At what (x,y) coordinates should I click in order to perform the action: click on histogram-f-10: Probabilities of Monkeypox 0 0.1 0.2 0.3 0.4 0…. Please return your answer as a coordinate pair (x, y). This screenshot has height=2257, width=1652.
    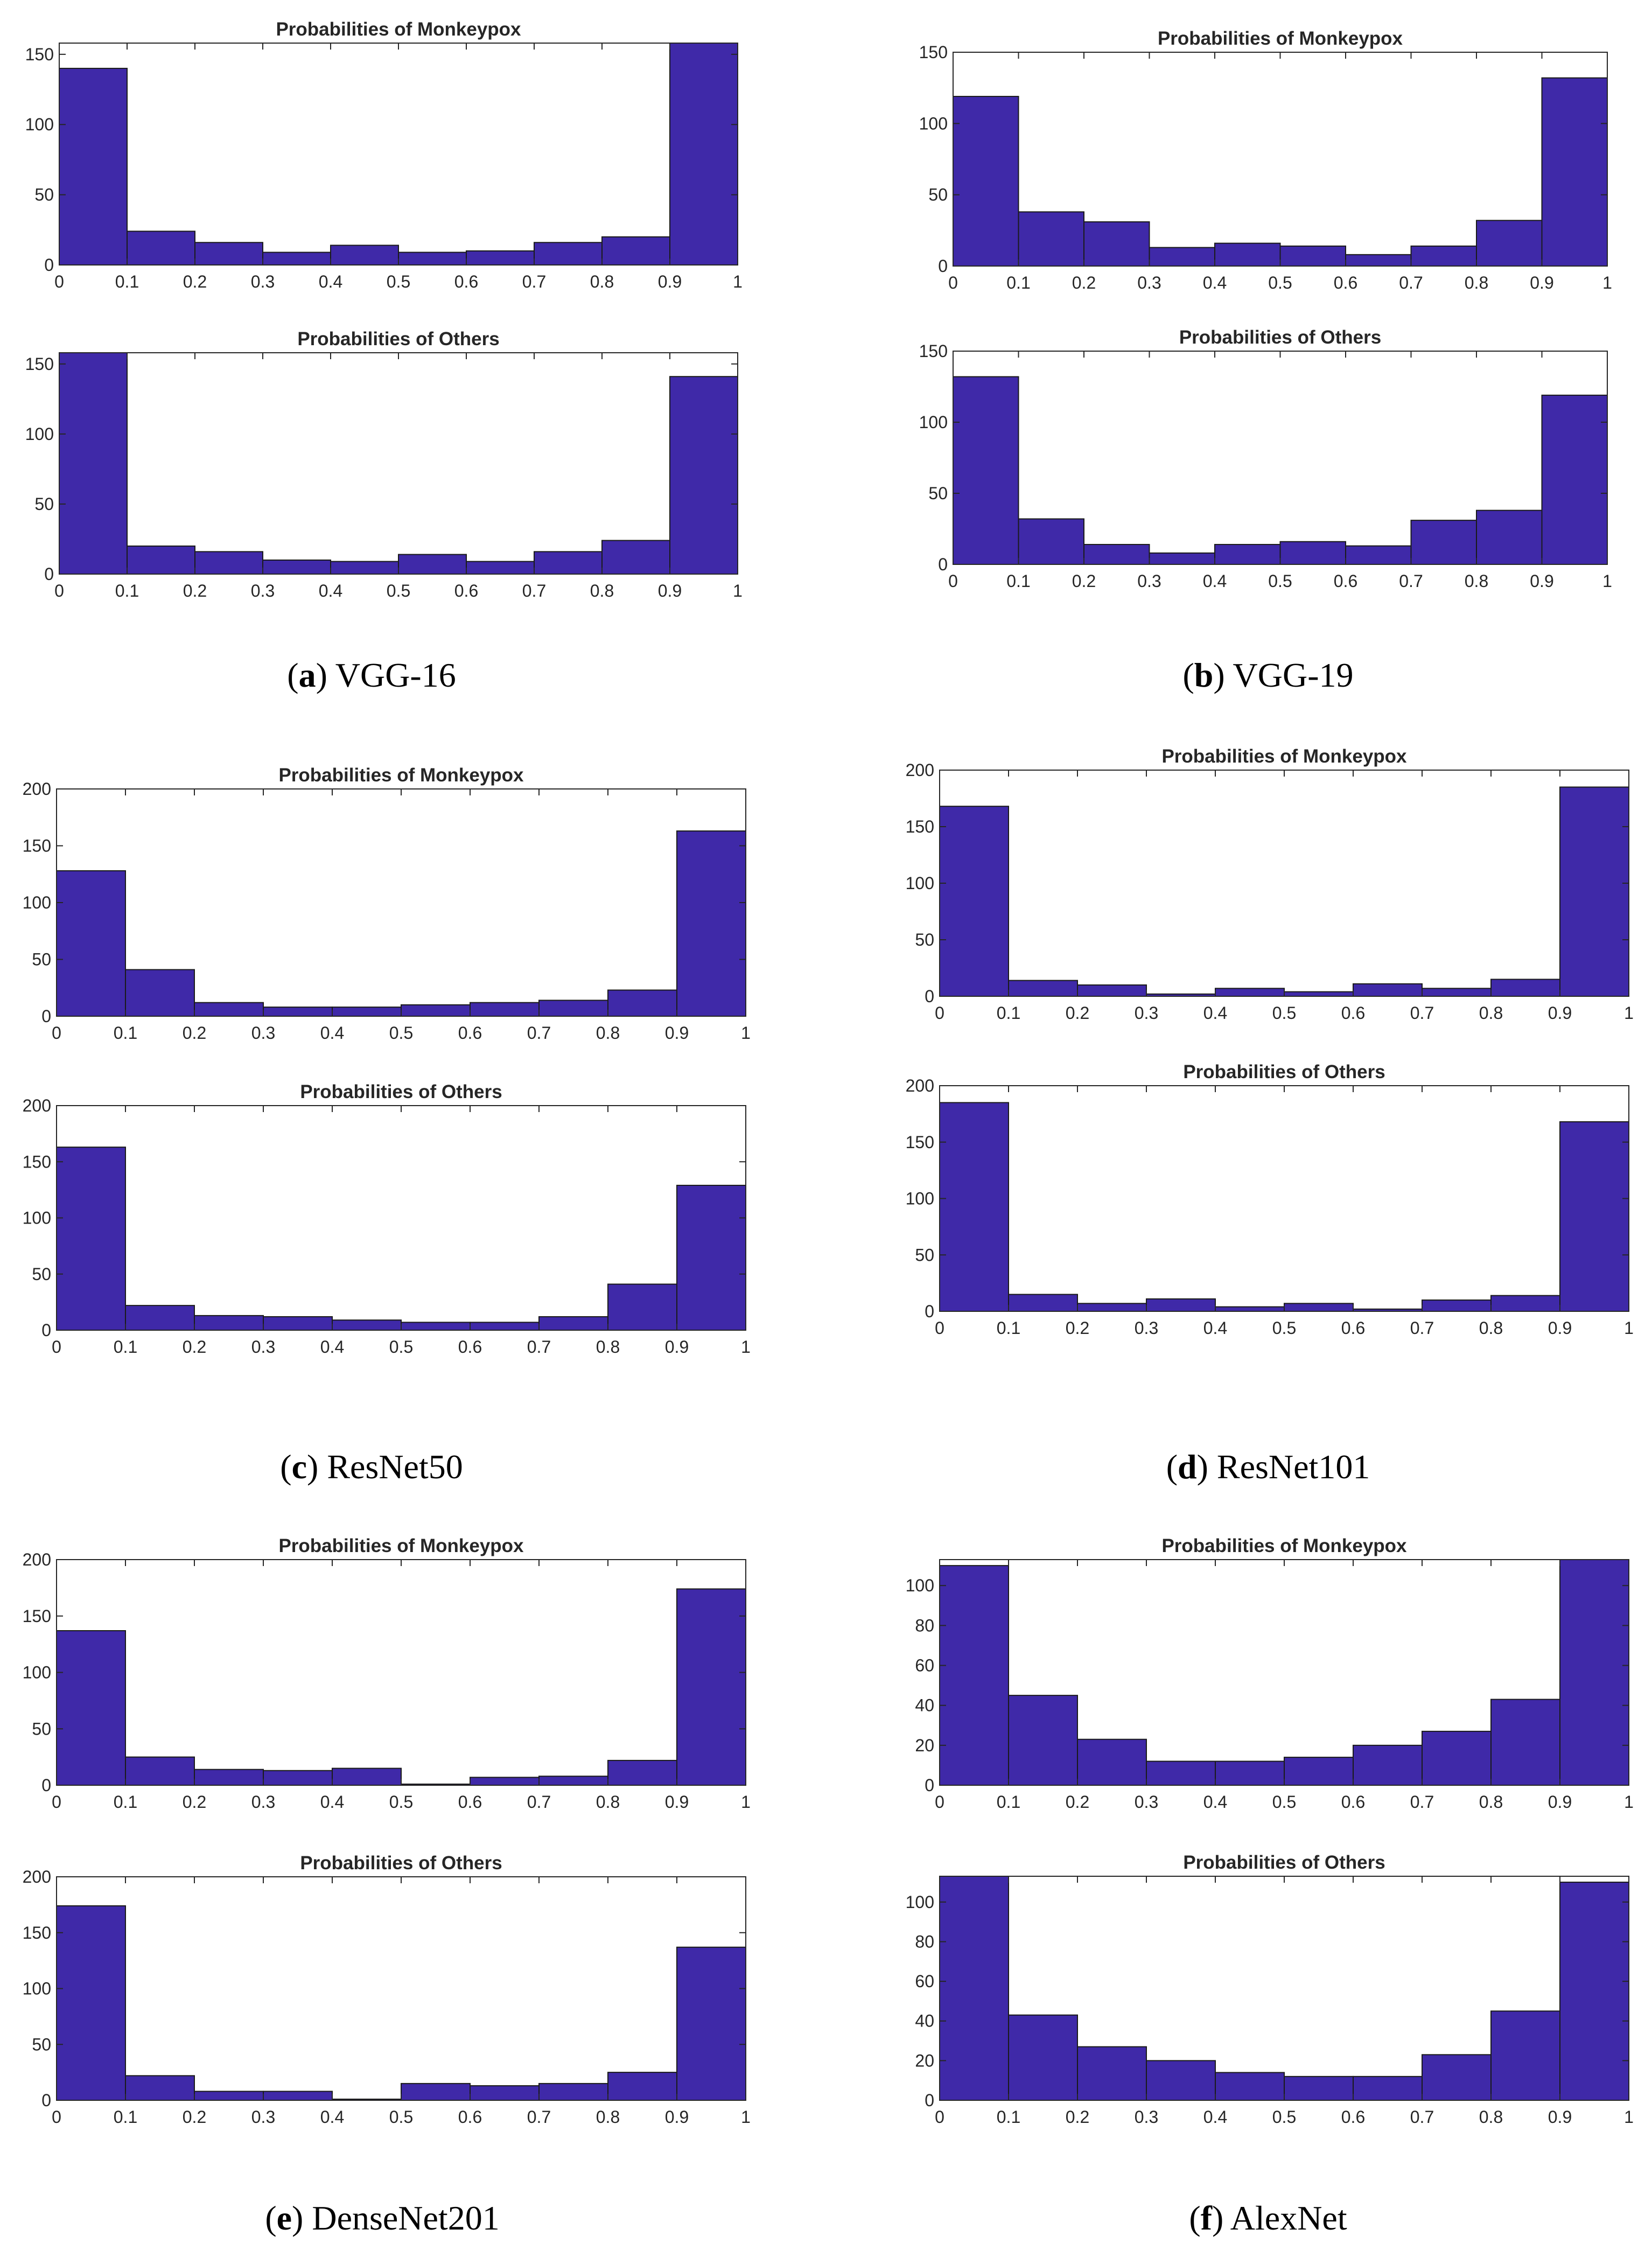
    Looking at the image, I should click on (1270, 1673).